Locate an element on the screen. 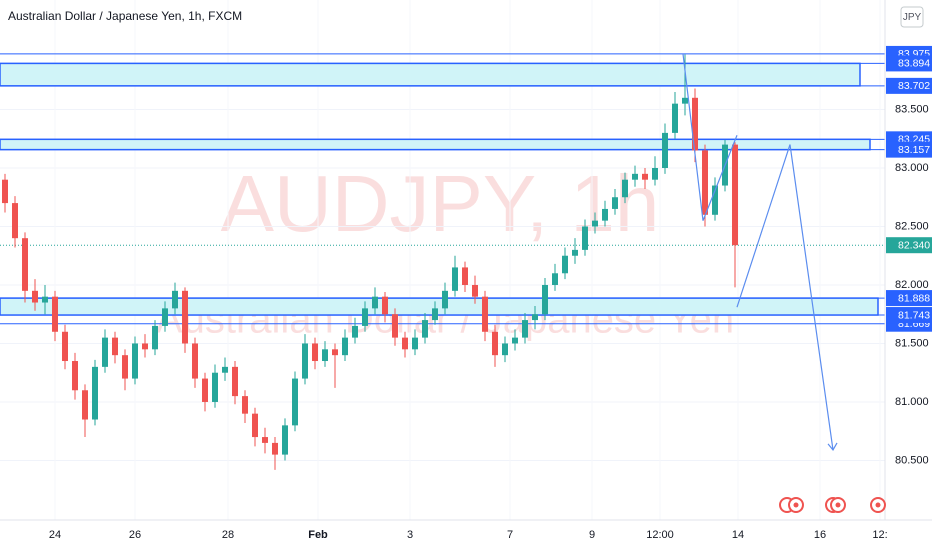 Image resolution: width=932 pixels, height=550 pixels. projection is located at coordinates (785, 297).